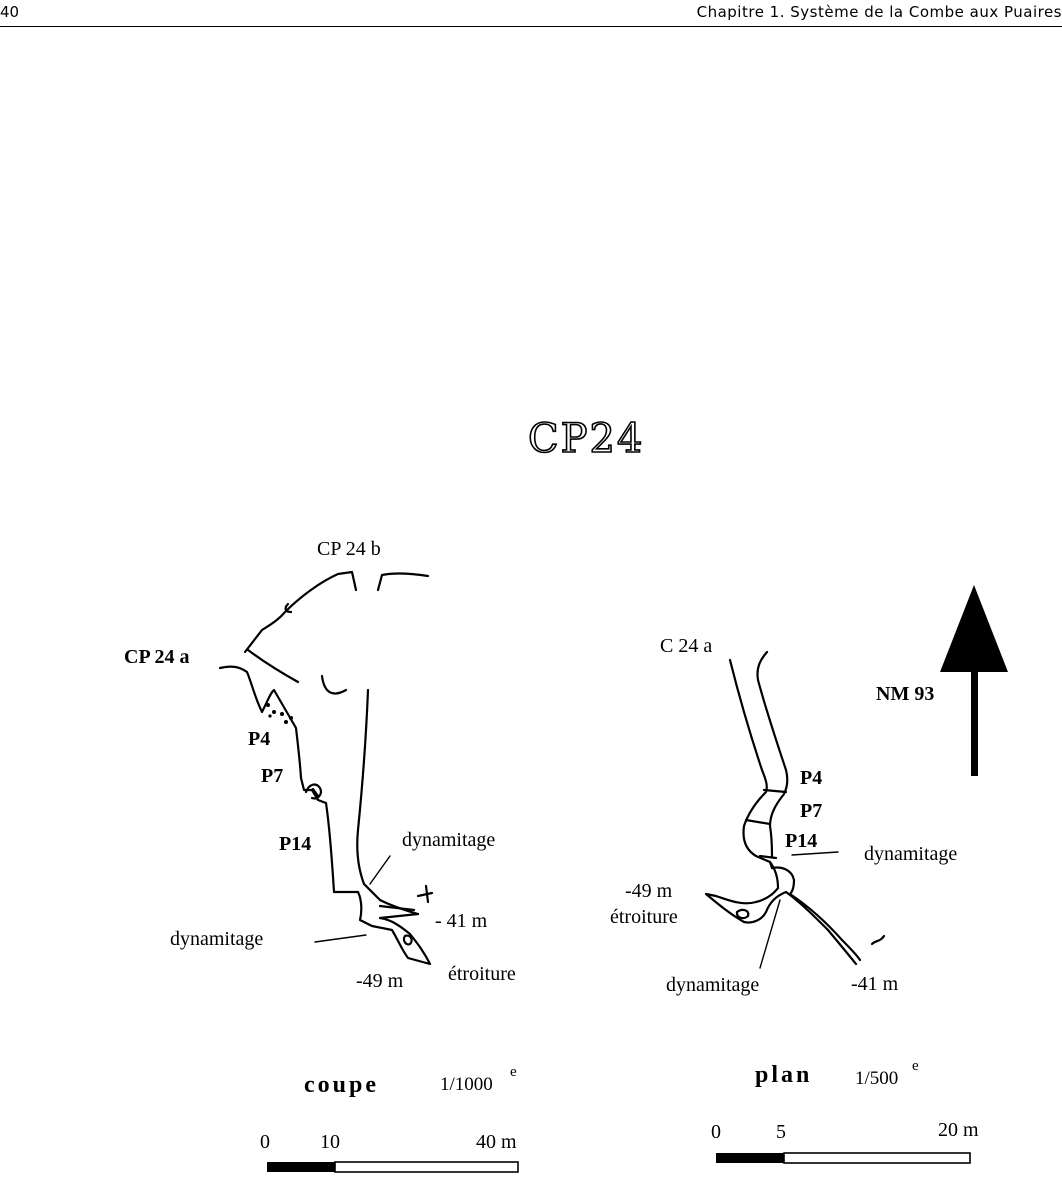 The image size is (1062, 1199). What do you see at coordinates (875, 984) in the screenshot?
I see `label-plan-depth-41: -41 m` at bounding box center [875, 984].